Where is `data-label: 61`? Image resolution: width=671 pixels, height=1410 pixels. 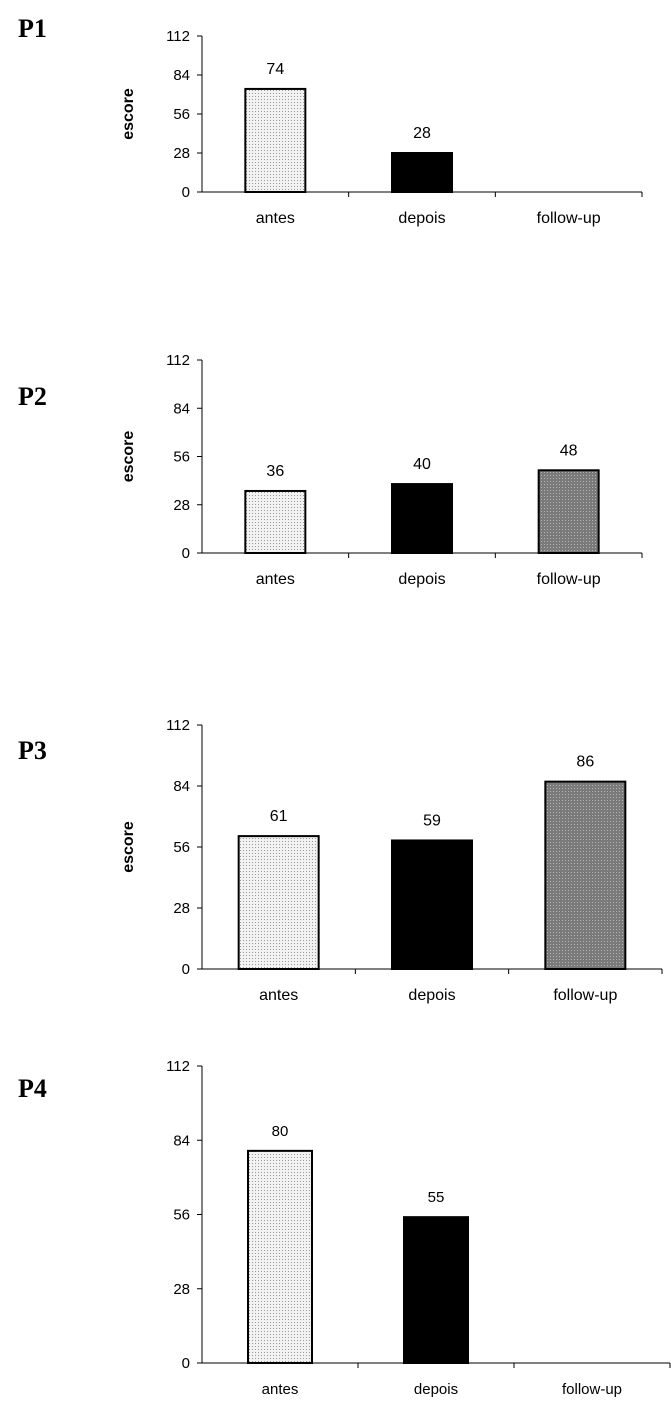 data-label: 61 is located at coordinates (279, 816).